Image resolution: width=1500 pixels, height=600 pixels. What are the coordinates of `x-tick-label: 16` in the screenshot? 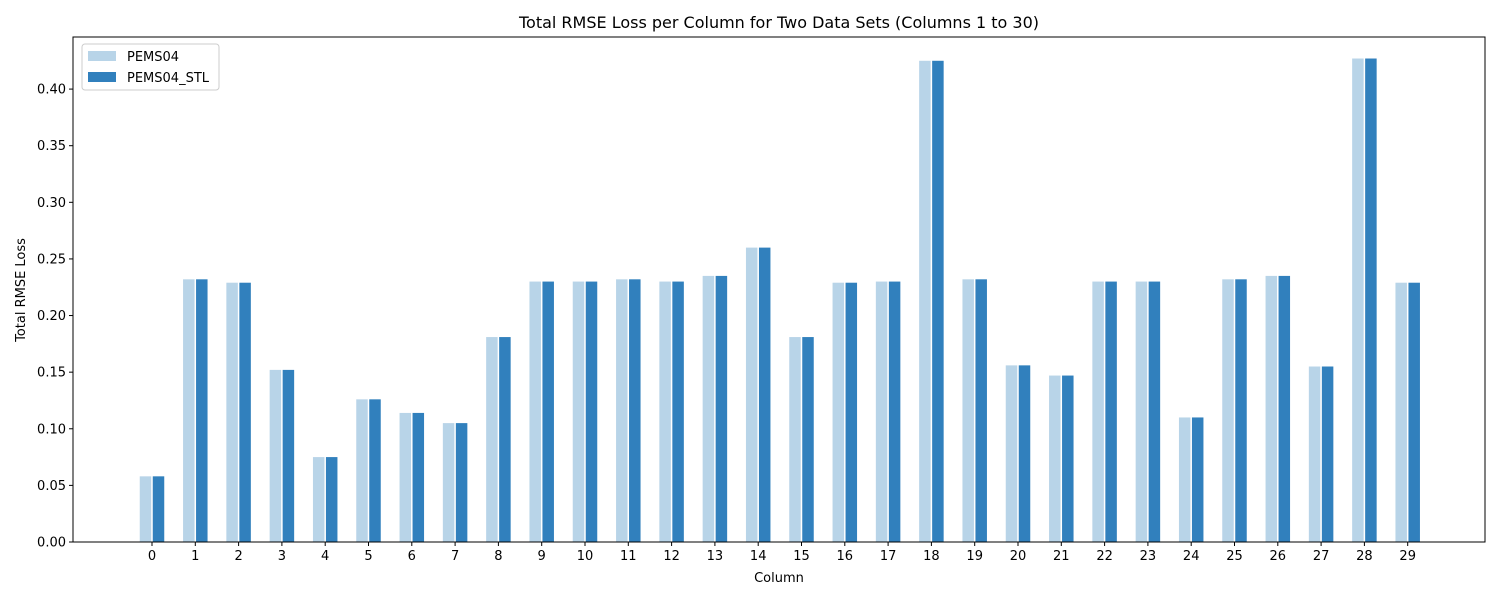 It's located at (845, 556).